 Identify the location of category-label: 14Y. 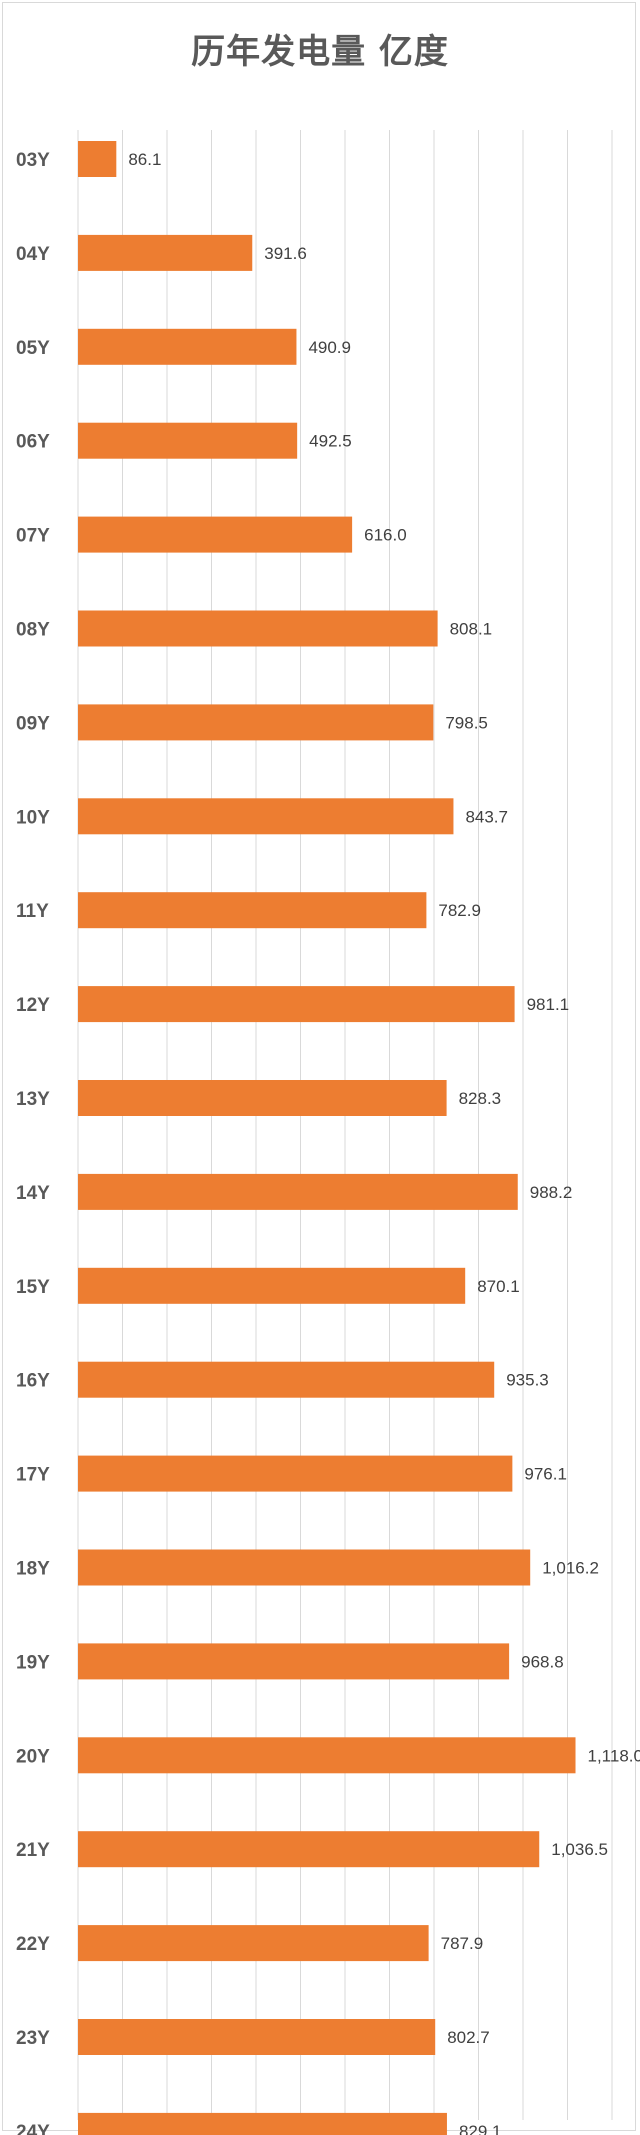
(33, 1193).